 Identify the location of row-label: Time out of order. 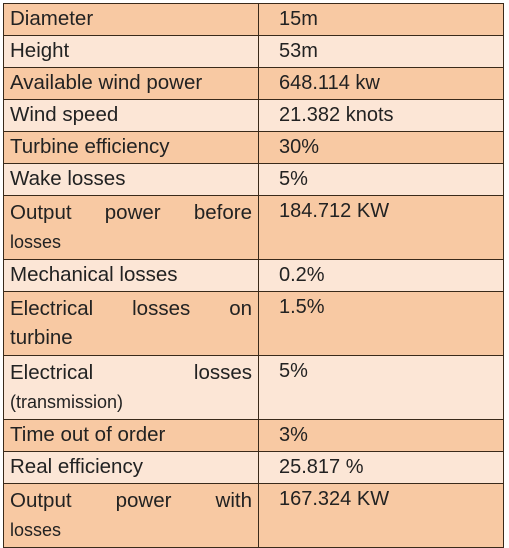
(131, 435).